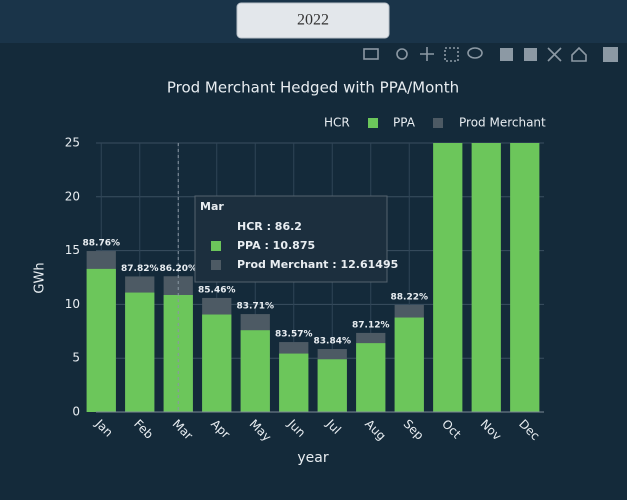  I want to click on x-tick-label: May, so click(260, 430).